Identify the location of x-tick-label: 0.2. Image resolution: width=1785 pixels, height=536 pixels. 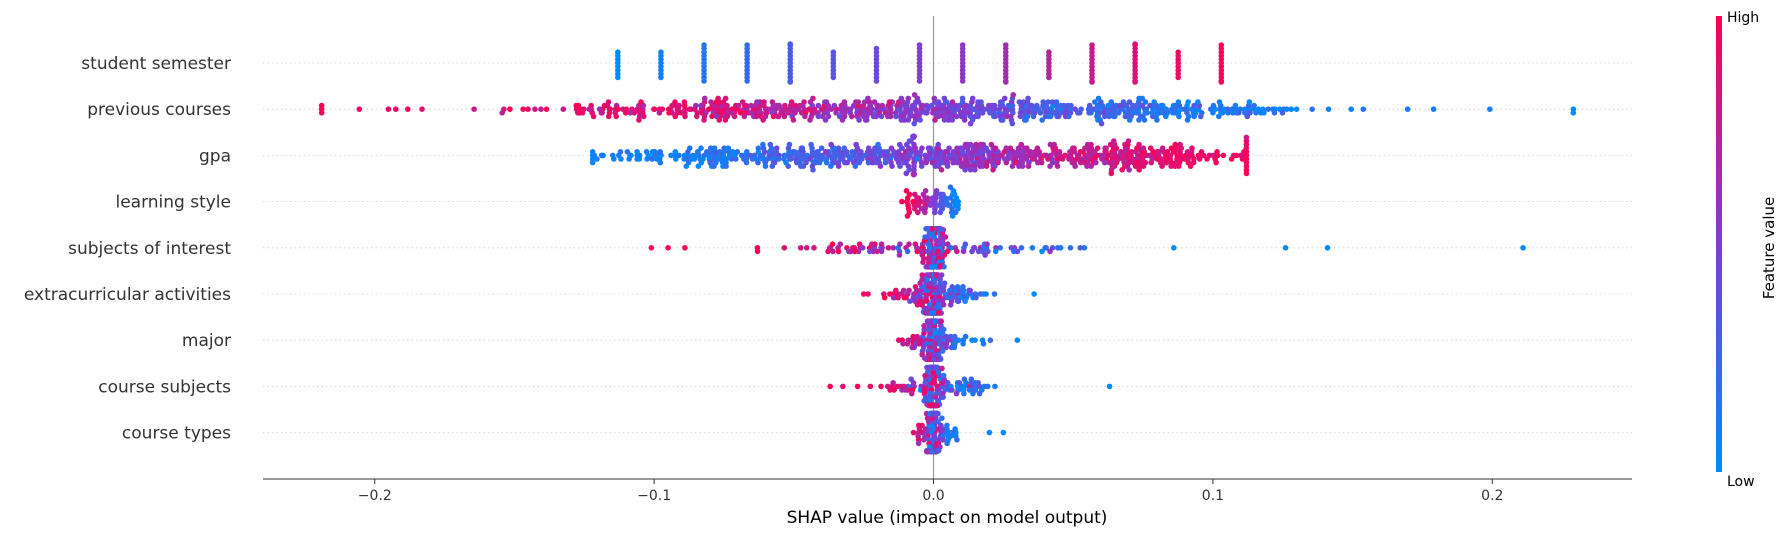
(1492, 496).